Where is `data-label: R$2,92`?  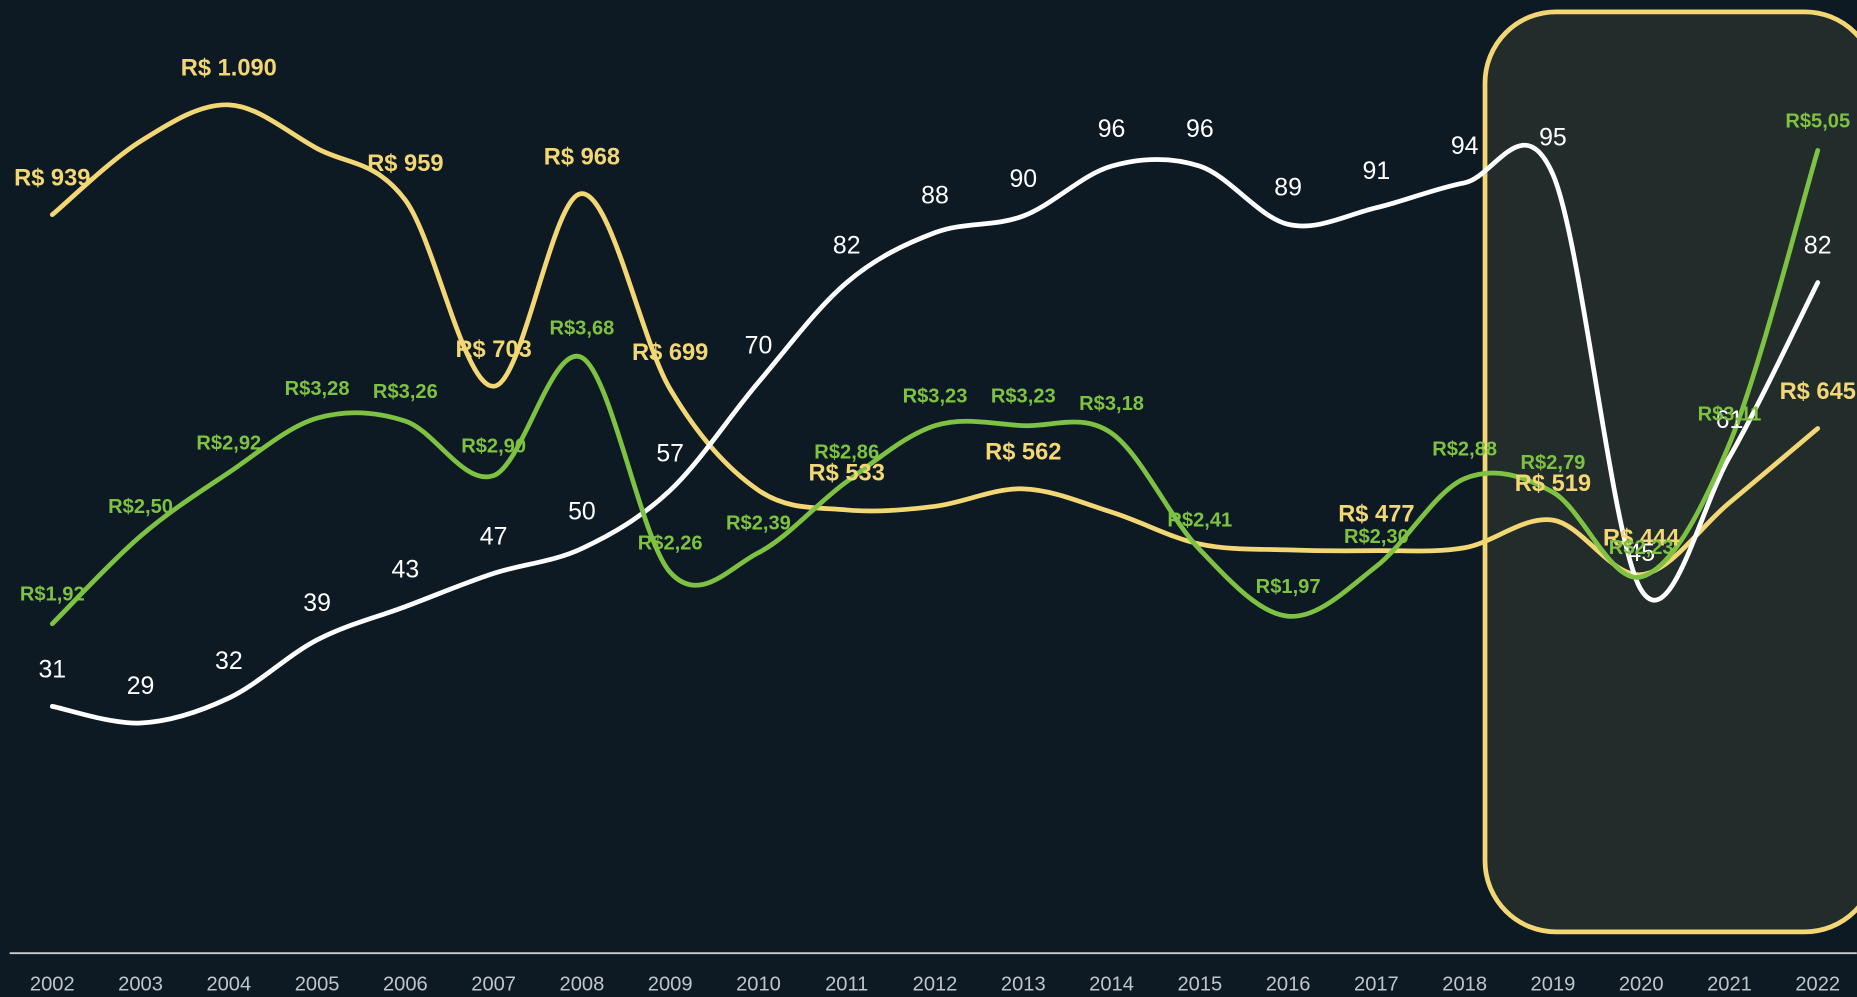 data-label: R$2,92 is located at coordinates (228, 443).